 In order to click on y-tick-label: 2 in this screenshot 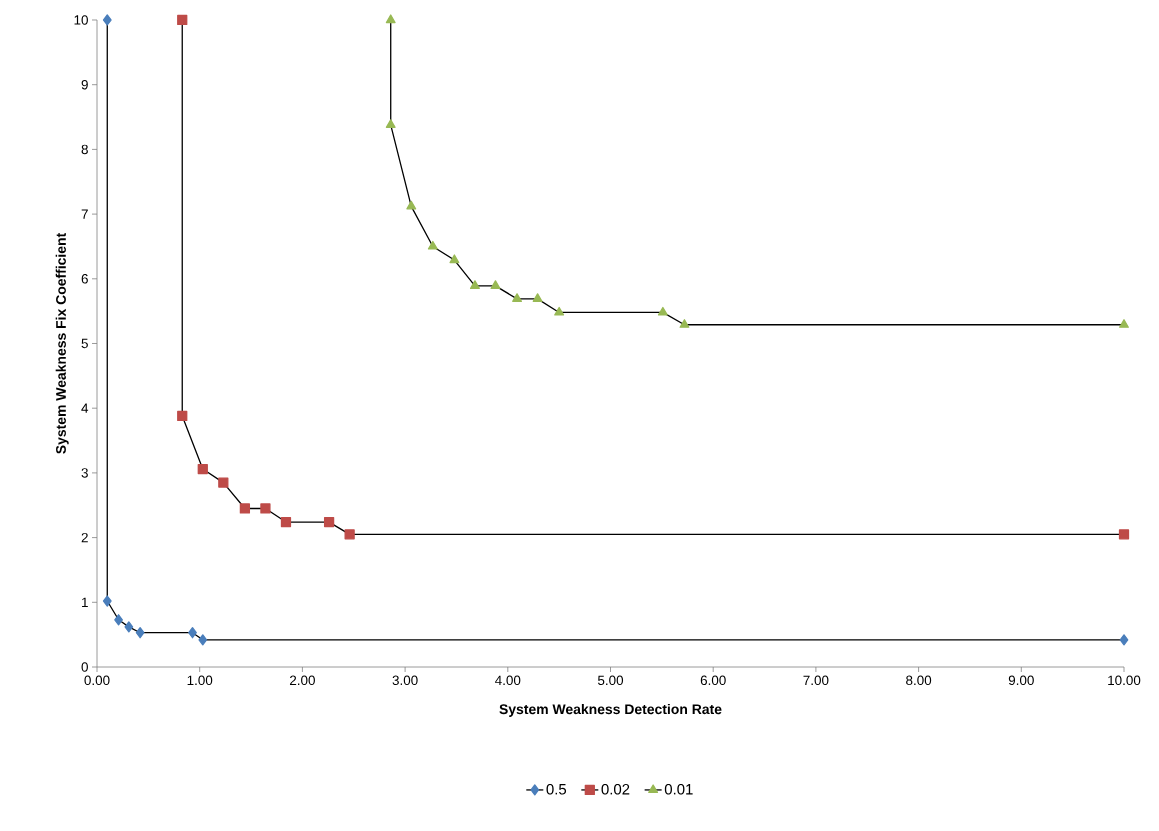, I will do `click(84, 537)`.